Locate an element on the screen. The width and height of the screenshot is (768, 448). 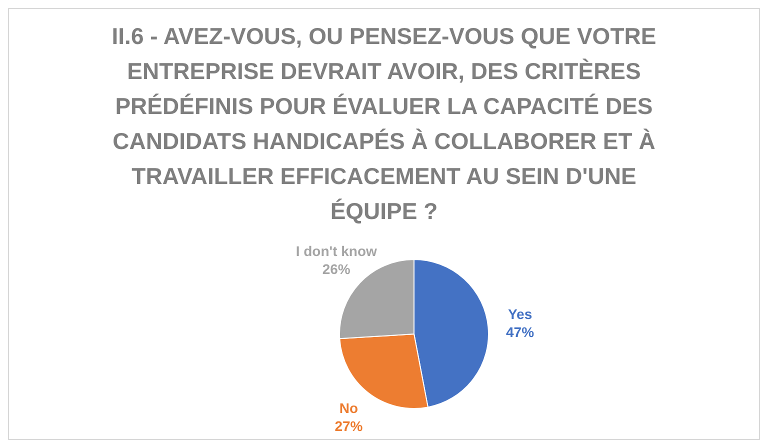
data-label: 47% is located at coordinates (520, 332).